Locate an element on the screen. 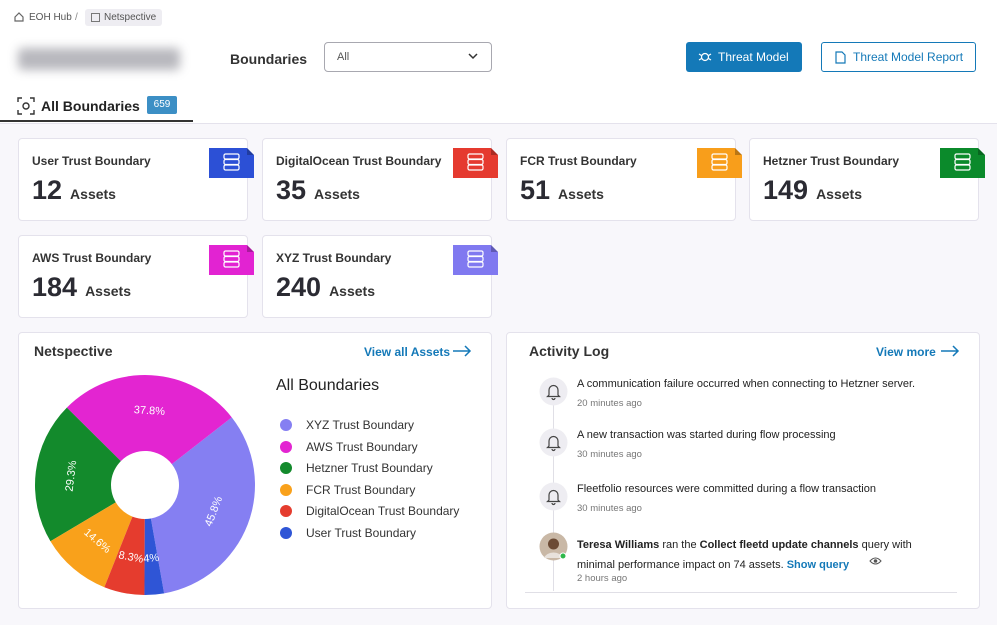 This screenshot has height=625, width=997. card-count-row: 12 Assets is located at coordinates (74, 190).